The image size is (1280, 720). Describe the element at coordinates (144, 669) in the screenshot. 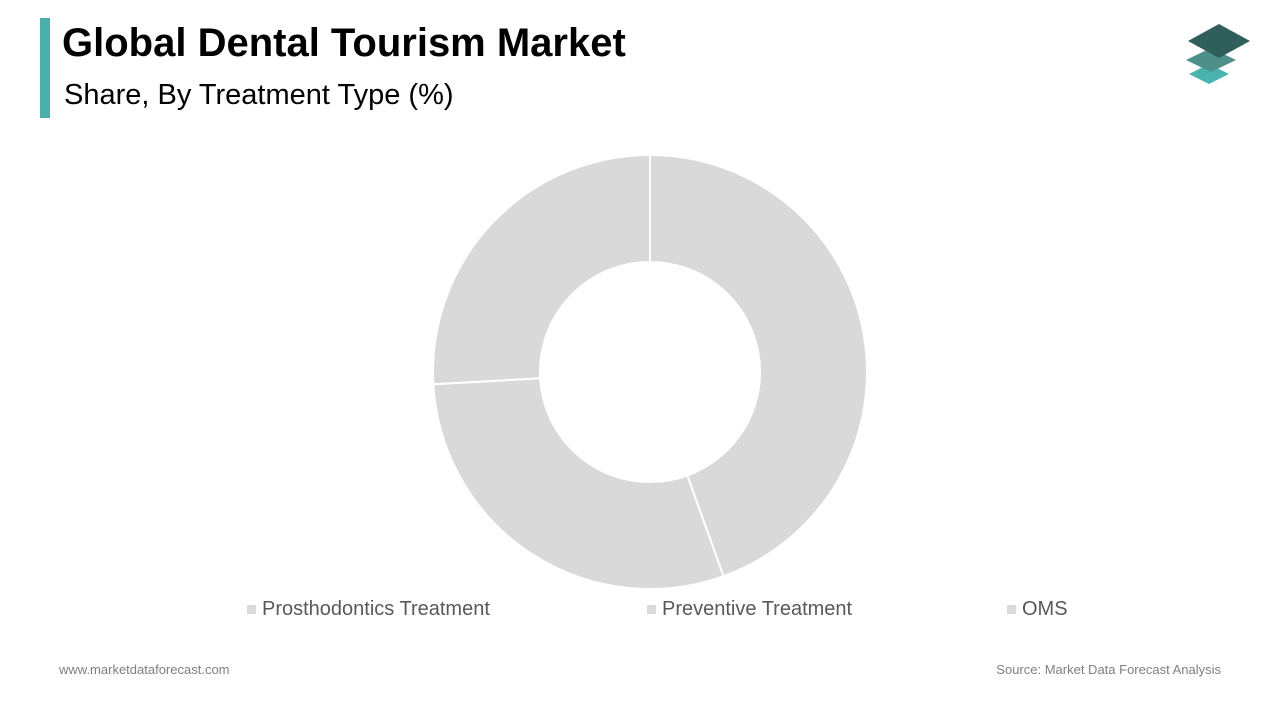

I see `website-url: www.marketdataforecast.com` at that location.